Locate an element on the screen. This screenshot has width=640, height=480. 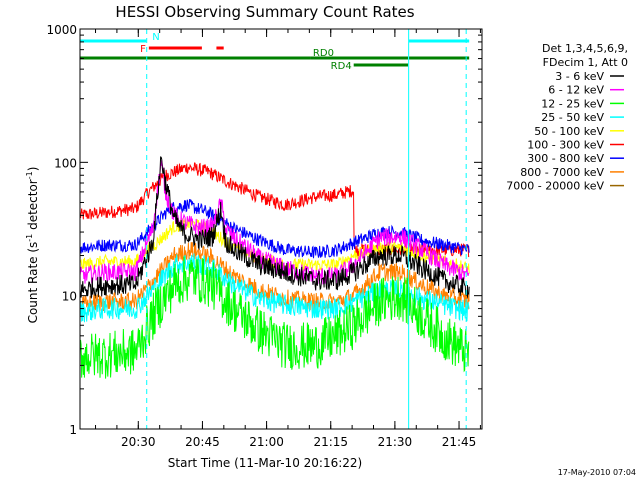
y-axis-label: Count Rate (s-1 detector-1) is located at coordinates (32, 245).